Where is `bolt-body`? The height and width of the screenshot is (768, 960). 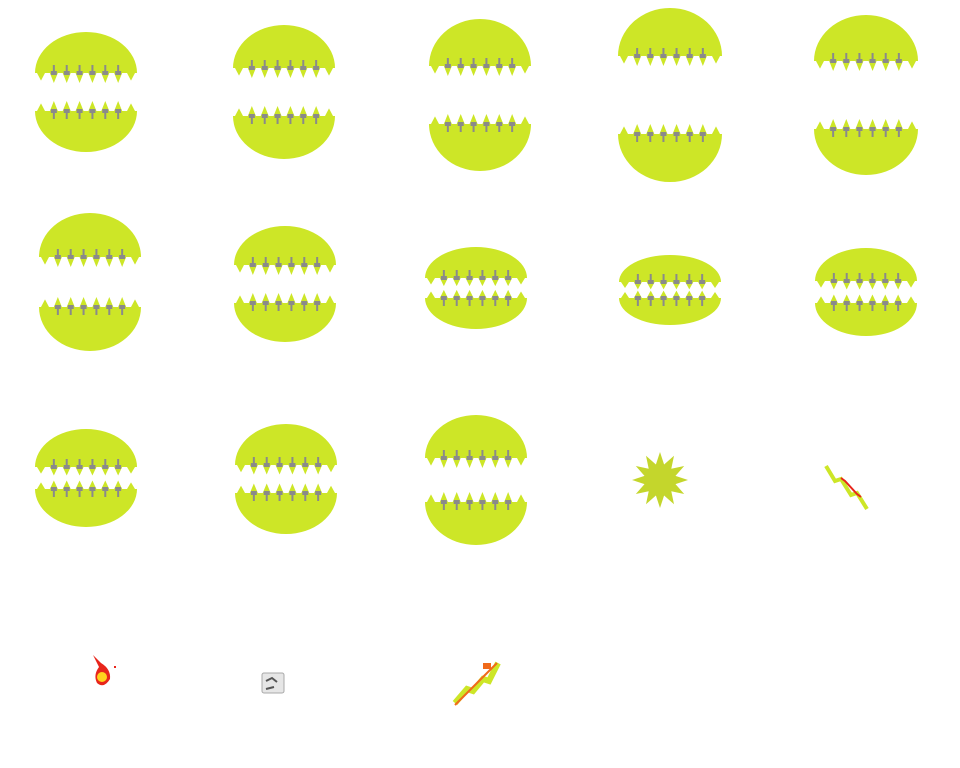 bolt-body is located at coordinates (476, 683).